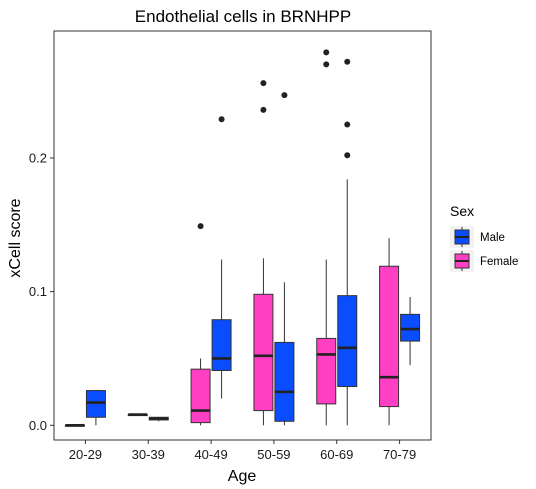  I want to click on legend: Sex Male Female, so click(484, 237).